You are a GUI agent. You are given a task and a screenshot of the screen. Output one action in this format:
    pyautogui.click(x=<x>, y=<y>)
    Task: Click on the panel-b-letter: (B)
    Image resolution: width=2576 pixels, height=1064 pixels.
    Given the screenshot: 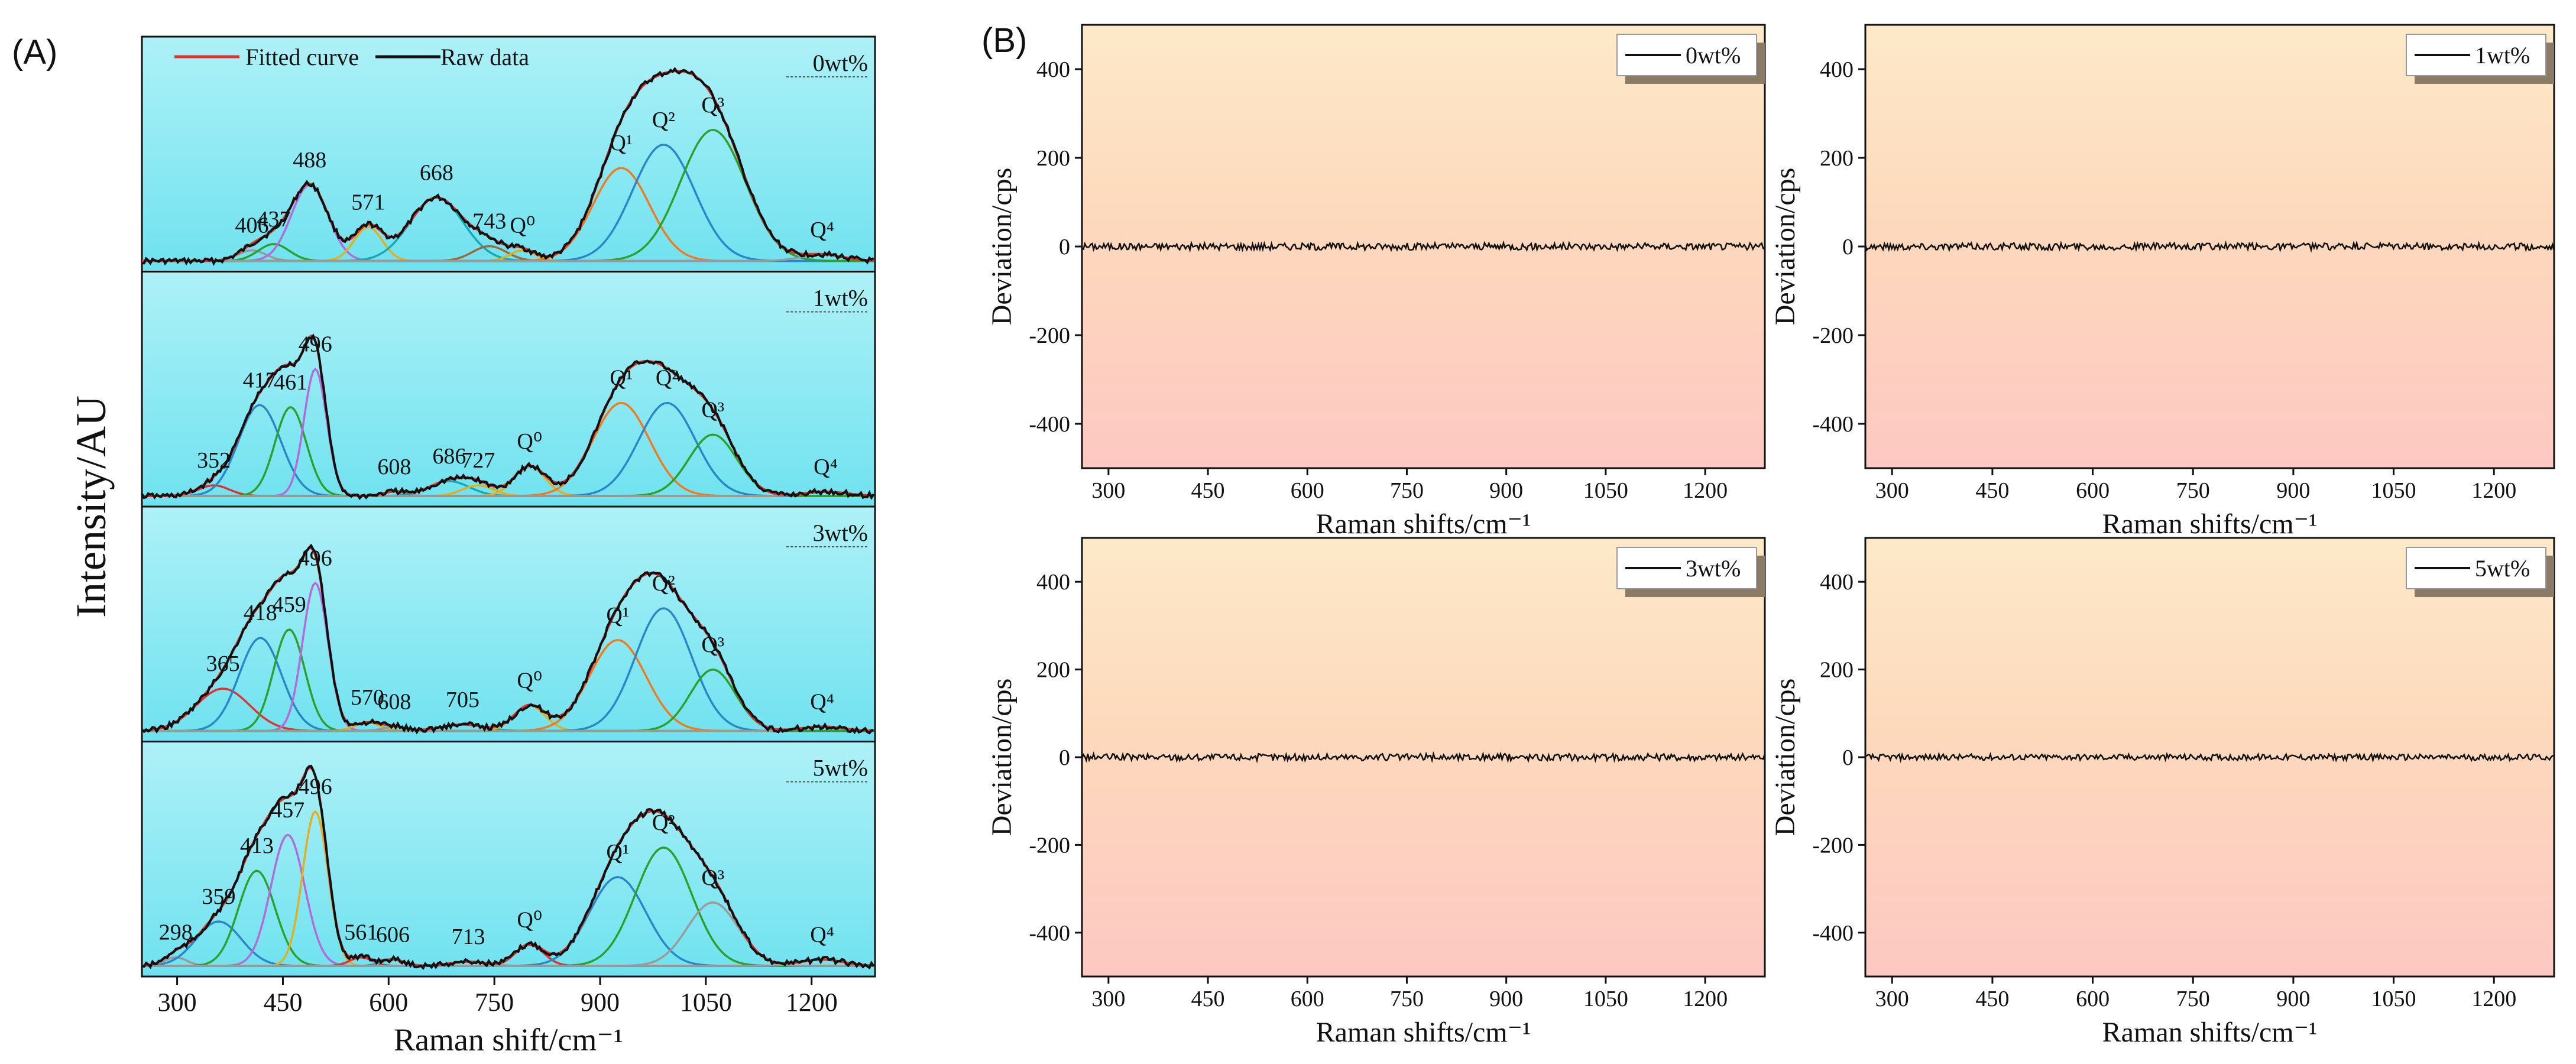 What is the action you would take?
    pyautogui.click(x=1004, y=40)
    